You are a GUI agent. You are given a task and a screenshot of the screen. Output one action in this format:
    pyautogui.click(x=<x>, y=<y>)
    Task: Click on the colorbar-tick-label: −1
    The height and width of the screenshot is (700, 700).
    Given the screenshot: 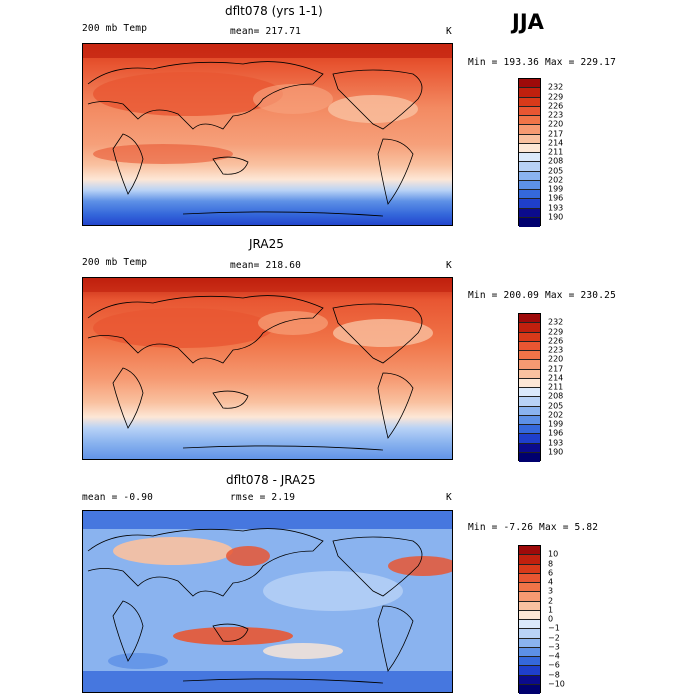 What is the action you would take?
    pyautogui.click(x=554, y=628)
    